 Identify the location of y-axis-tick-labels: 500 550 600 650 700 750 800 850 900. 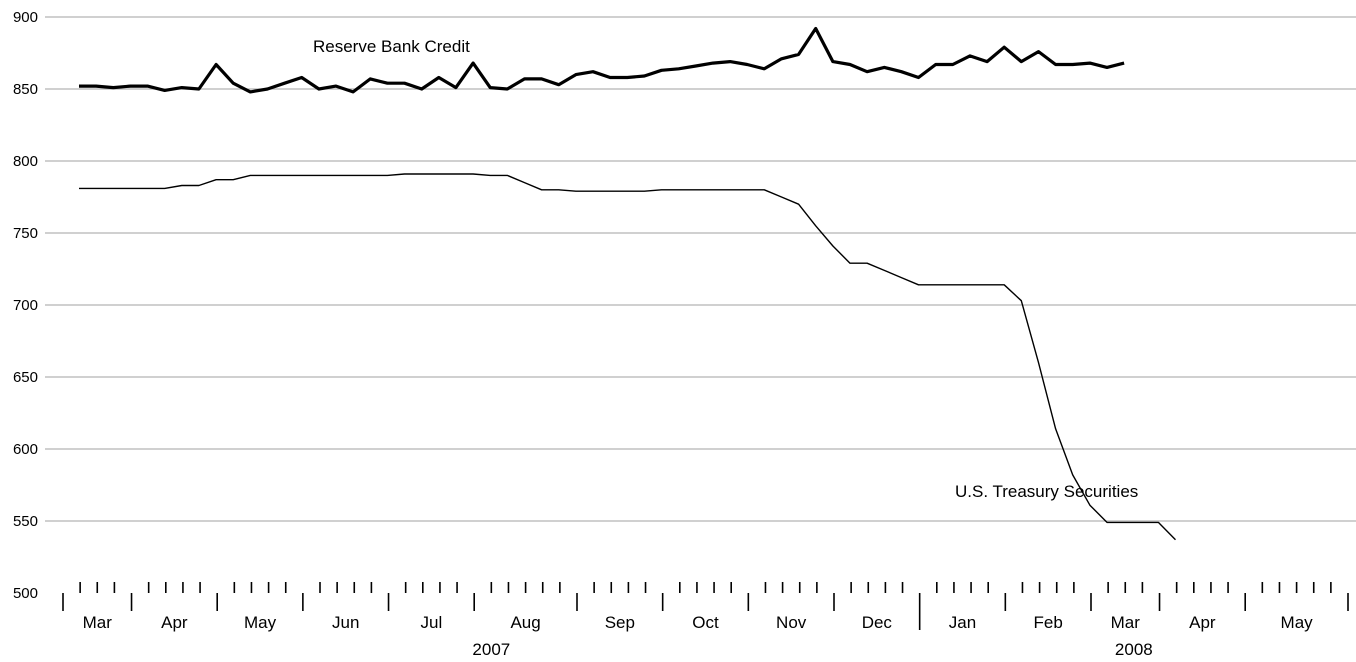
(25, 305).